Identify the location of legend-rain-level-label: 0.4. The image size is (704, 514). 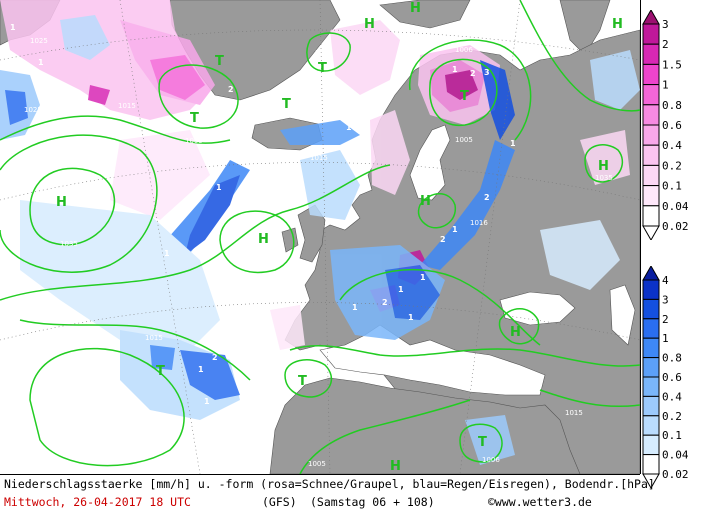
(672, 396).